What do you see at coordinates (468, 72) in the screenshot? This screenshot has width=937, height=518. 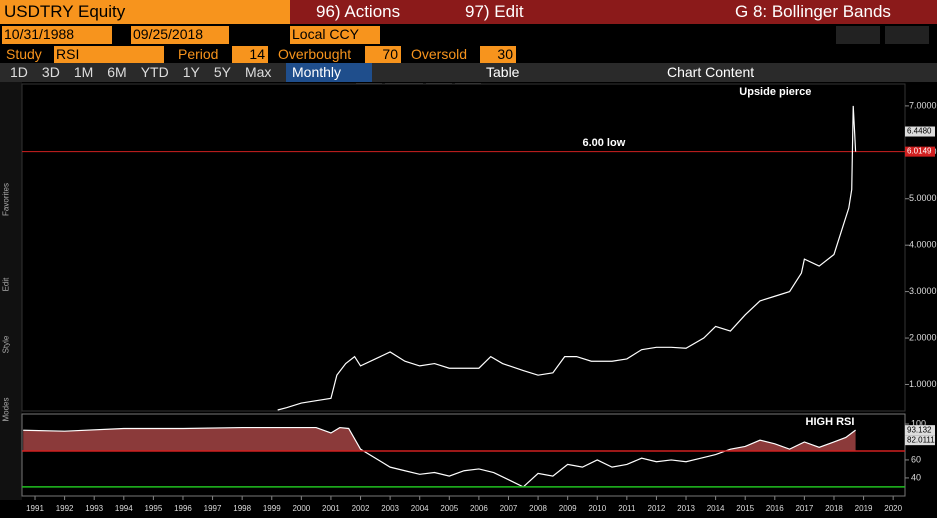 I see `period-bar` at bounding box center [468, 72].